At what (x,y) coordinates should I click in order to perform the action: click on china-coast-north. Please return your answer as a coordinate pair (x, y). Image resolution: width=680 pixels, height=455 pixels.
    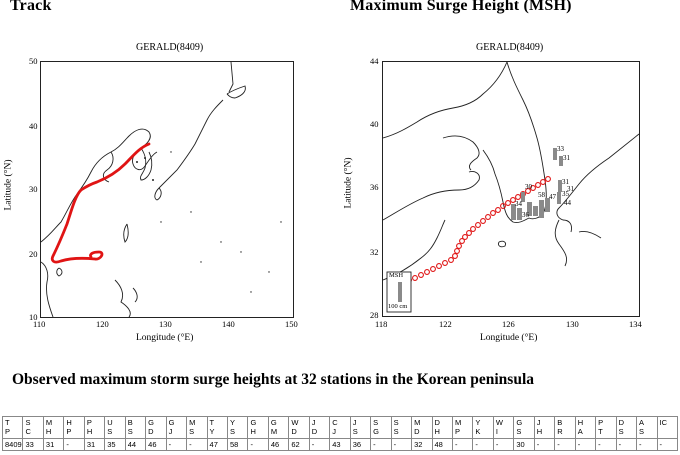
    Looking at the image, I should click on (445, 100).